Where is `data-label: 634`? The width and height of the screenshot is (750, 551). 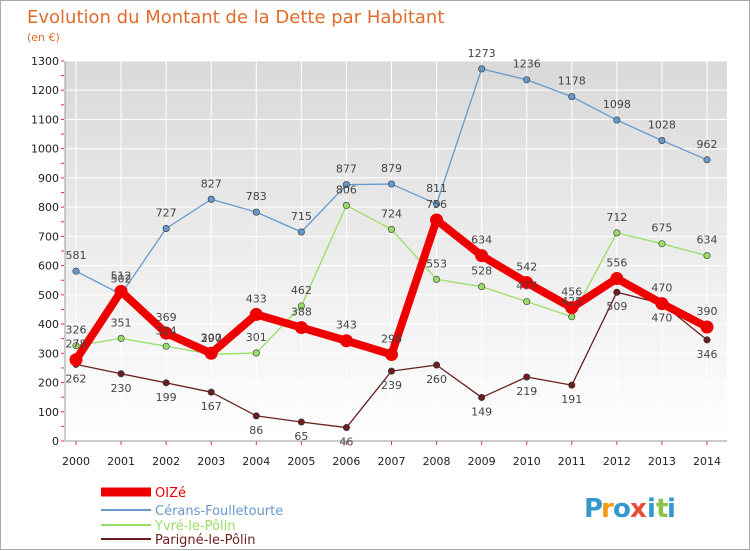 data-label: 634 is located at coordinates (481, 240).